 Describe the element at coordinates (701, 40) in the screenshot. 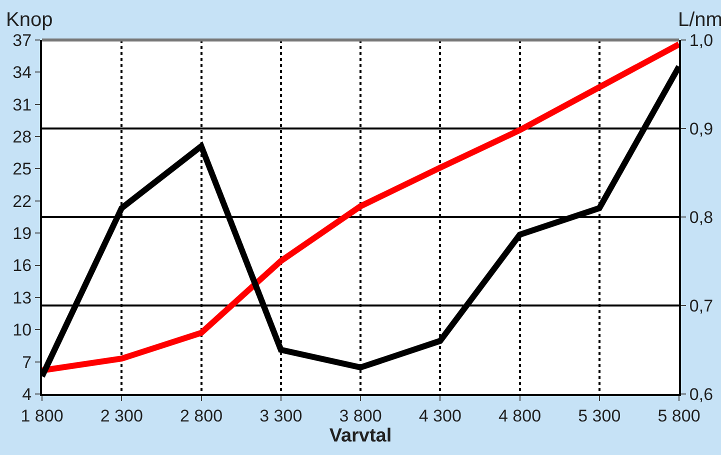

I see `y2-tick-label: 1,0` at that location.